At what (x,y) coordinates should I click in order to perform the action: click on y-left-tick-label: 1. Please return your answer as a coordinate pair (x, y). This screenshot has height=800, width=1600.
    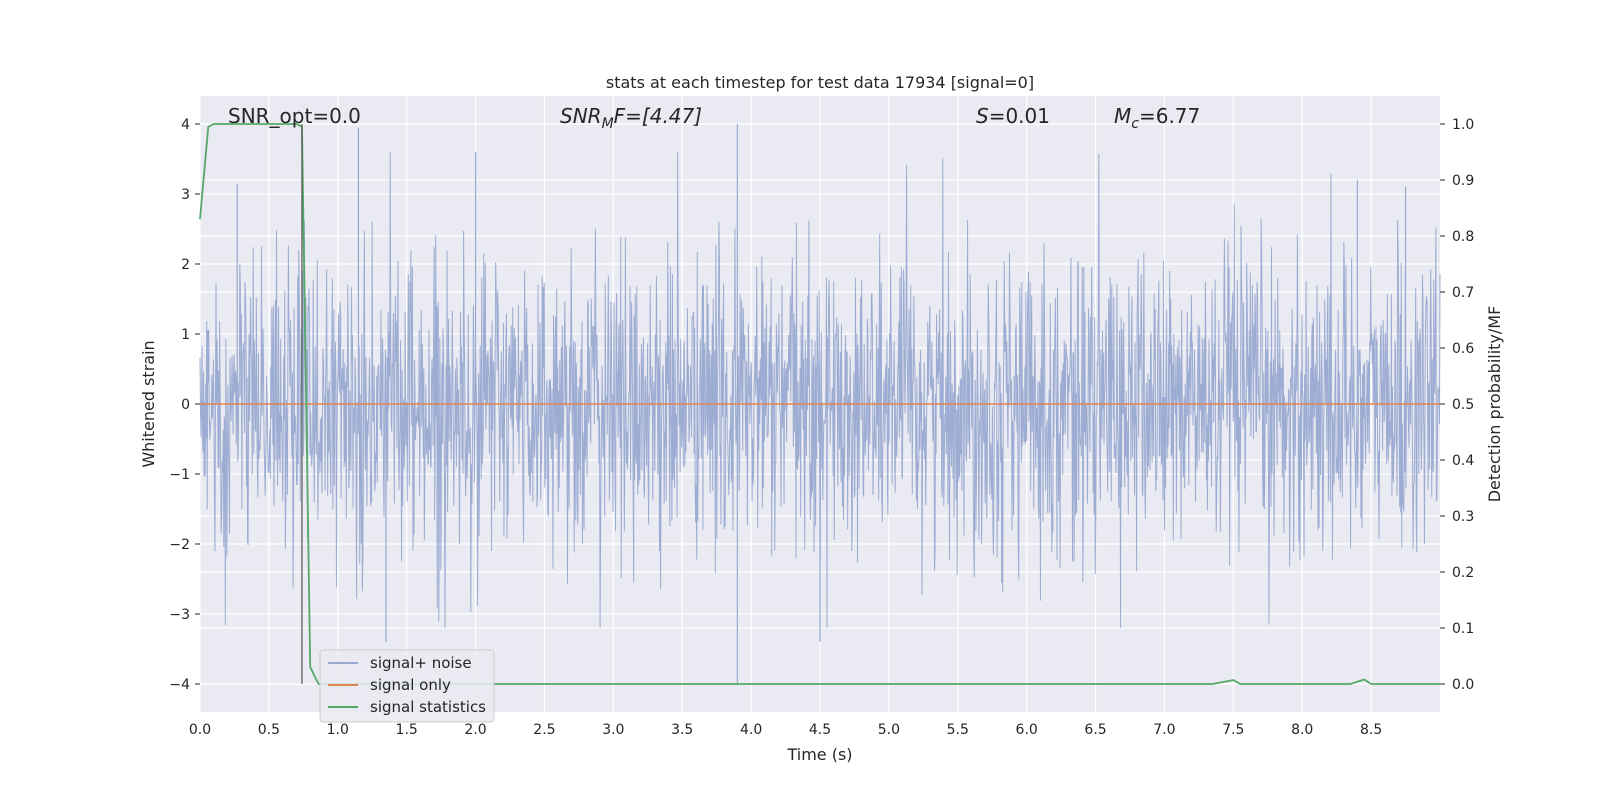
    Looking at the image, I should click on (185, 335).